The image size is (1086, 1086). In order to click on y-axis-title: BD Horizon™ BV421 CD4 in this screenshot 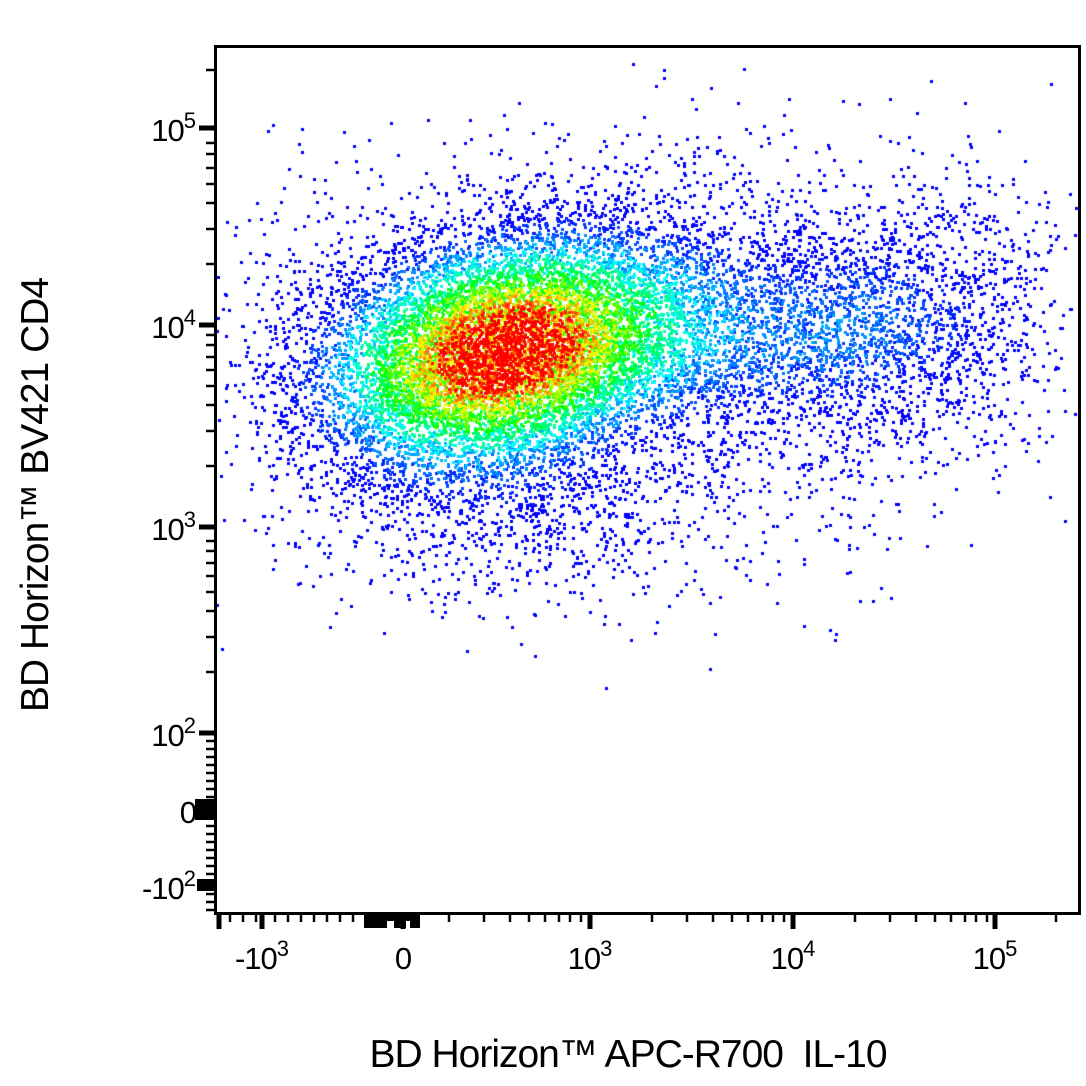, I will do `click(35, 495)`.